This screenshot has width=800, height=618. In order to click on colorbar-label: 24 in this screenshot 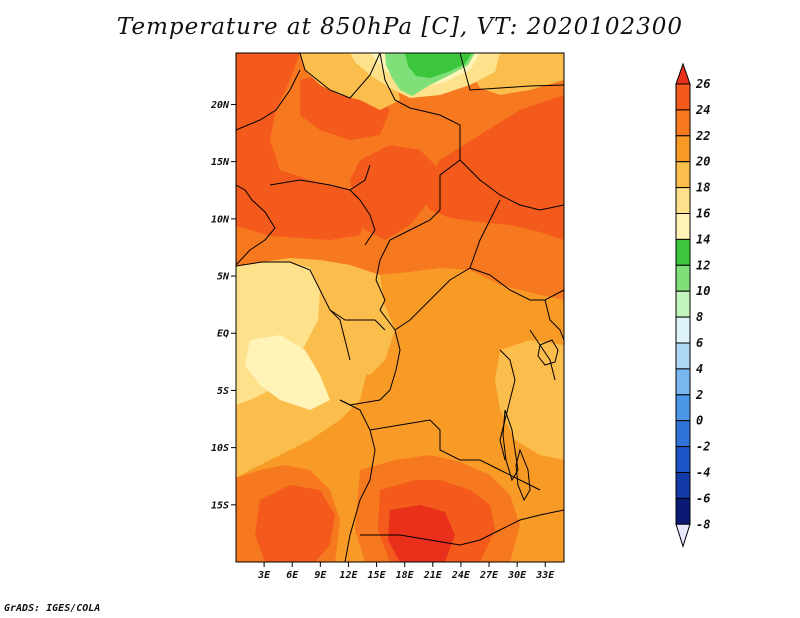, I will do `click(702, 110)`.